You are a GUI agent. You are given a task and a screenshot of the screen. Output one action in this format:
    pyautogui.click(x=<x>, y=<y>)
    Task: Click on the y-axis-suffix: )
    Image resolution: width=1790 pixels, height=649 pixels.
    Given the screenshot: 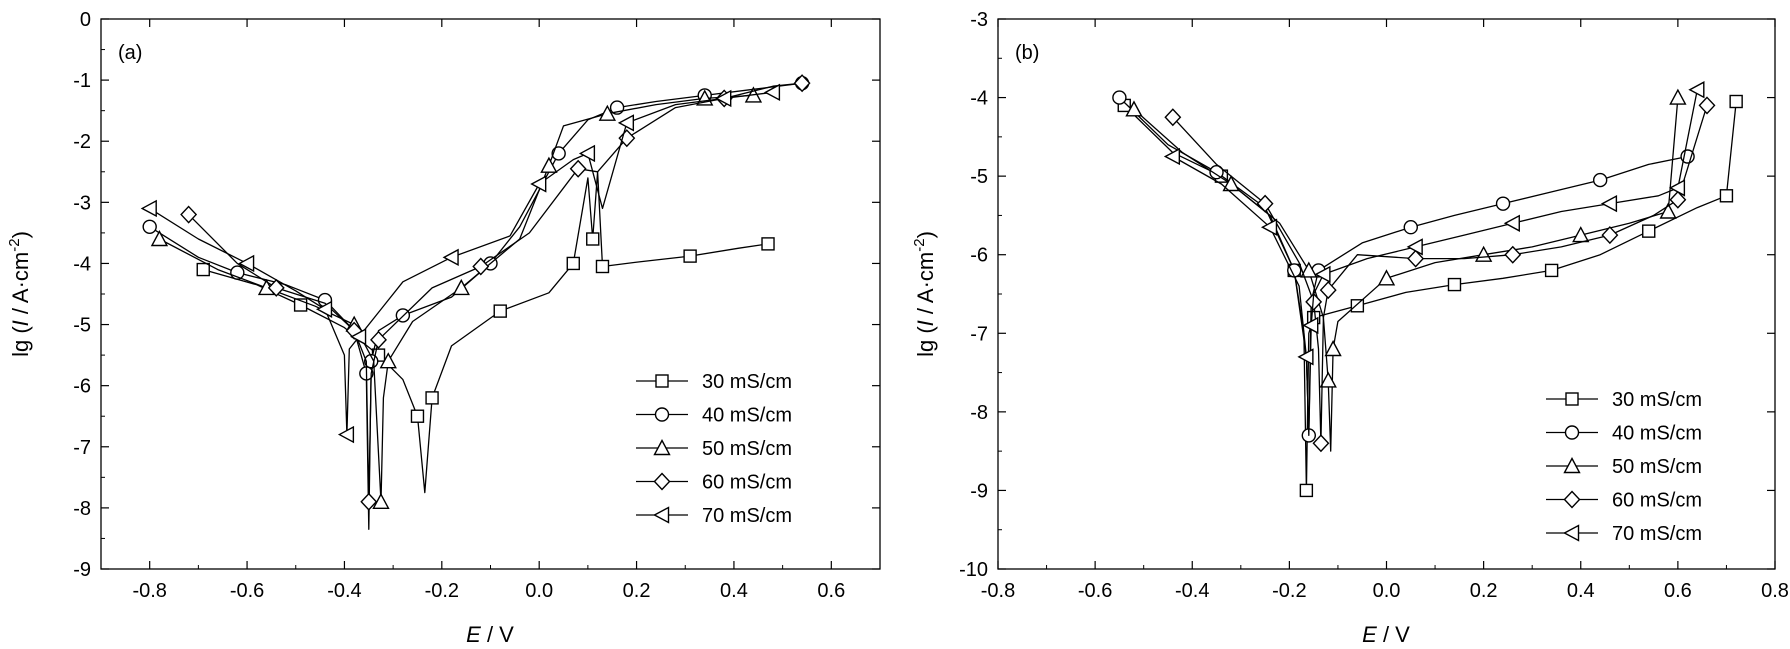 What is the action you would take?
    pyautogui.click(x=20, y=234)
    